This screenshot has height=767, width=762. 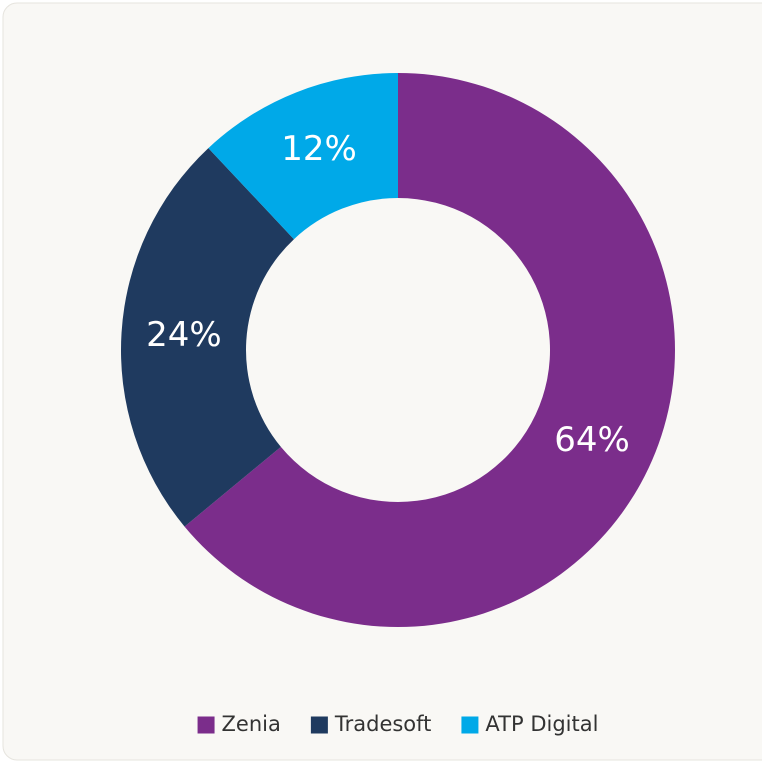 What do you see at coordinates (319, 149) in the screenshot?
I see `data-label: 12%` at bounding box center [319, 149].